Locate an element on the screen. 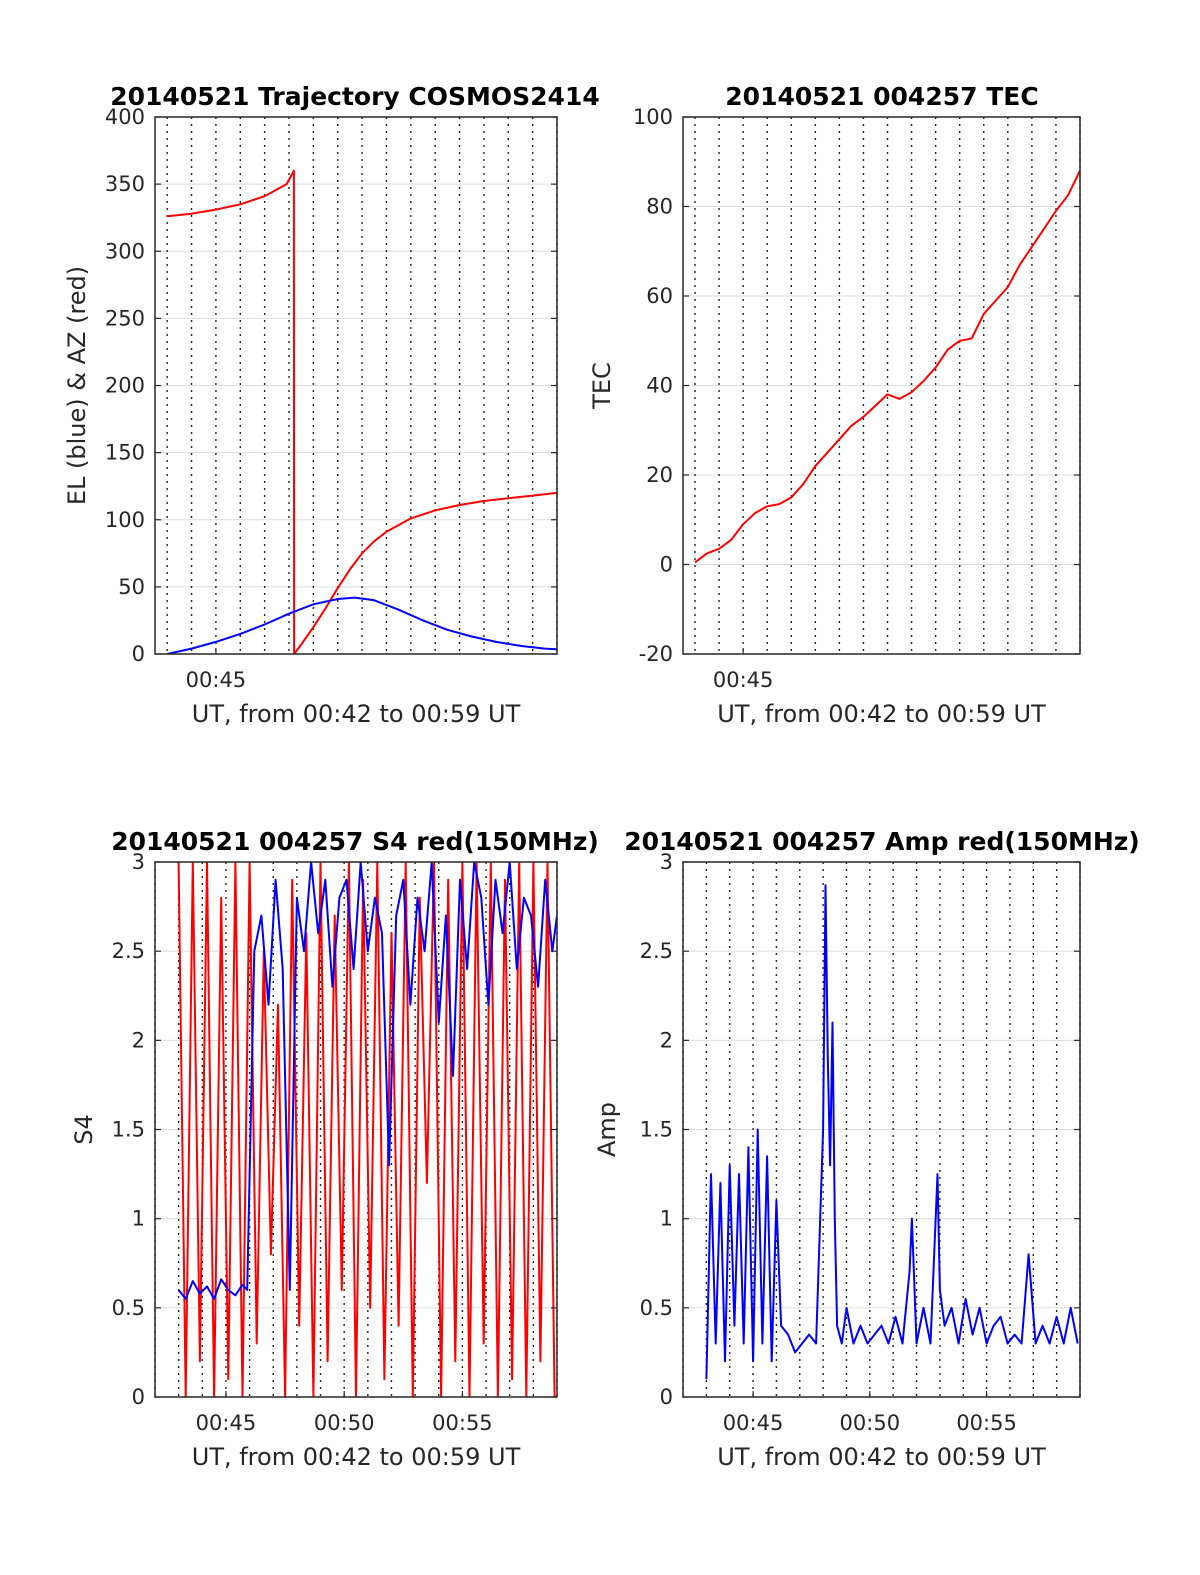  y-axis-label: S4 is located at coordinates (84, 1129).